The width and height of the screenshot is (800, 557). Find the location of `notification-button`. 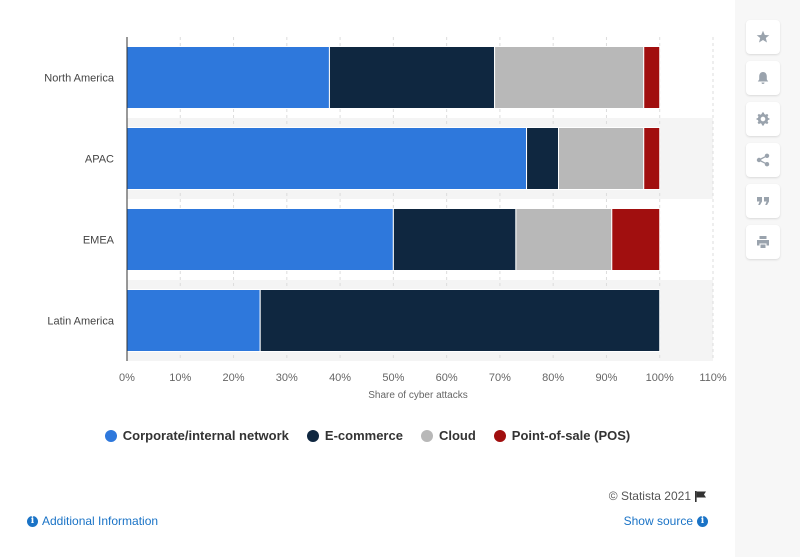

notification-button is located at coordinates (763, 78).